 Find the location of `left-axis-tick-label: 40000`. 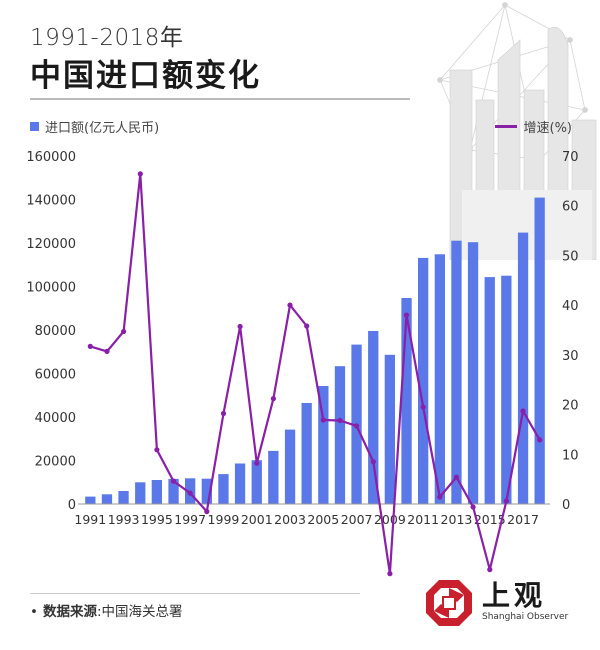

left-axis-tick-label: 40000 is located at coordinates (55, 418).